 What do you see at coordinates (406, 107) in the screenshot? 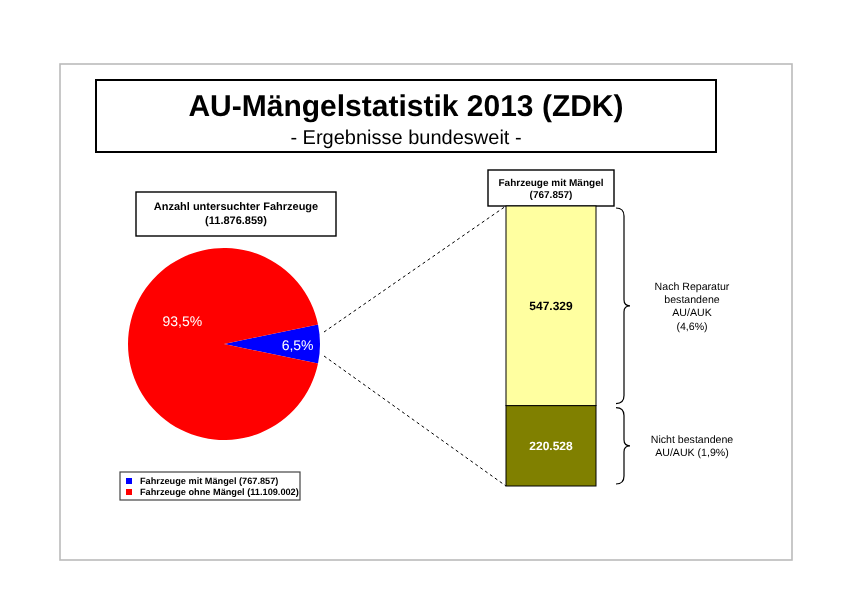
I see `text: AU-Mängelstatistik 2013 (ZDK)` at bounding box center [406, 107].